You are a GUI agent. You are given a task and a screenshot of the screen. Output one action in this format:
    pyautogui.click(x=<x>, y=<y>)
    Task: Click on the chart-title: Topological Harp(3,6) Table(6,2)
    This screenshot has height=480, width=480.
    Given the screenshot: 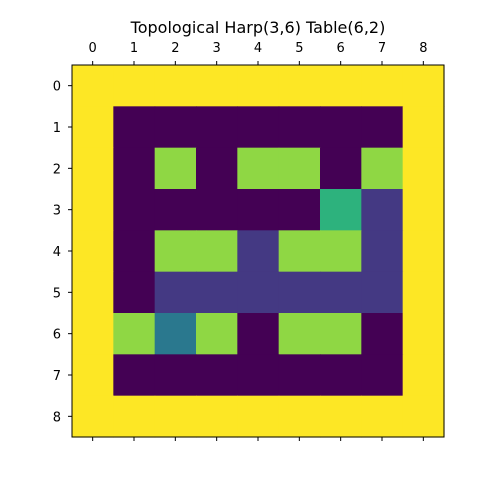 What is the action you would take?
    pyautogui.click(x=258, y=27)
    